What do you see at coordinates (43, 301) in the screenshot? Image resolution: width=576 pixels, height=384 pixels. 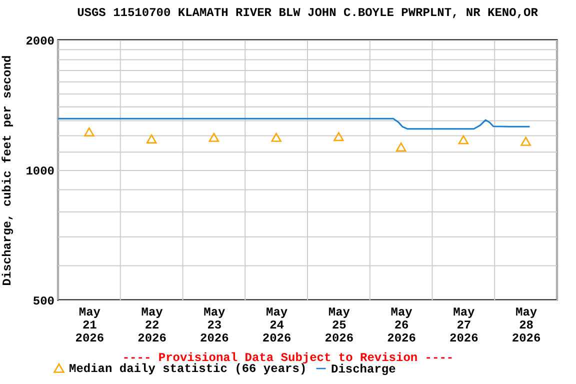 I see `y-tick-label: 500` at bounding box center [43, 301].